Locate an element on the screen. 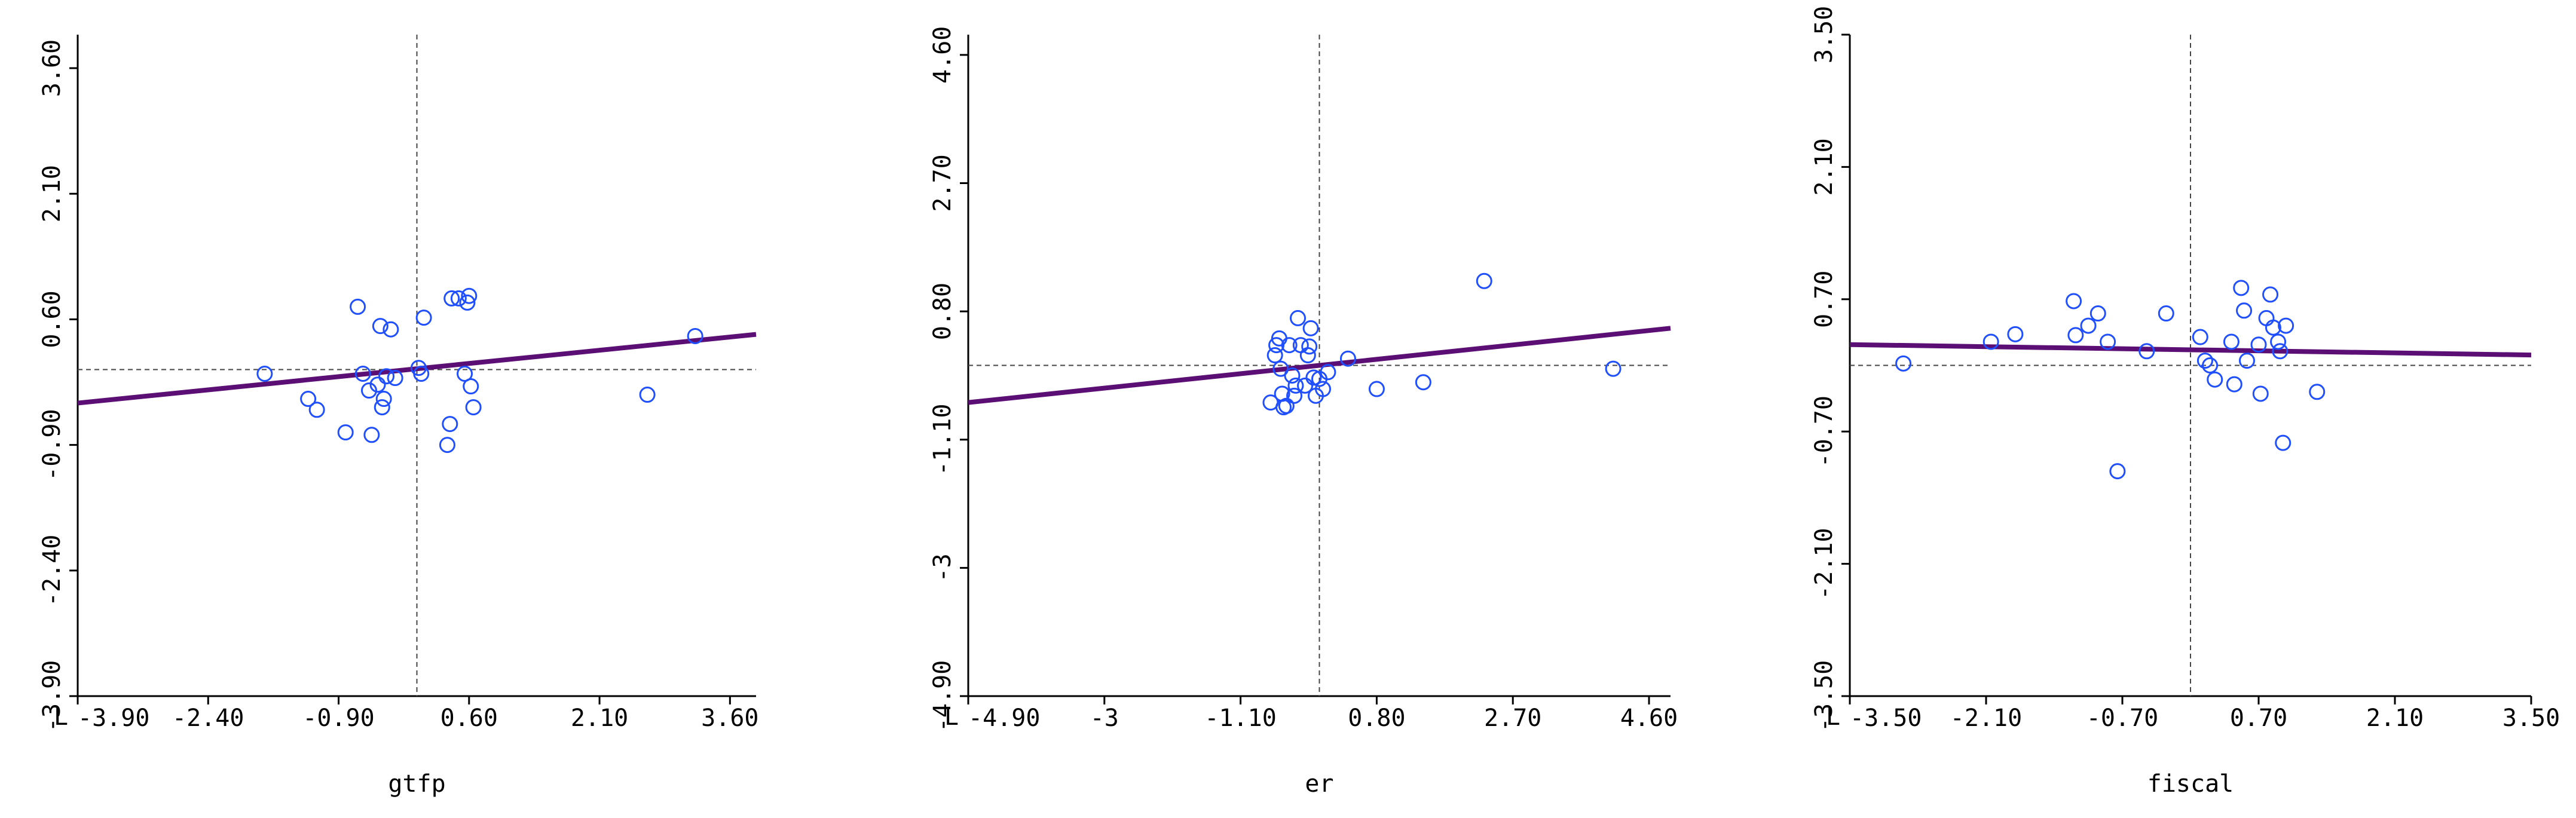 The width and height of the screenshot is (2576, 818). y-tick-label: -0.90 is located at coordinates (52, 445).